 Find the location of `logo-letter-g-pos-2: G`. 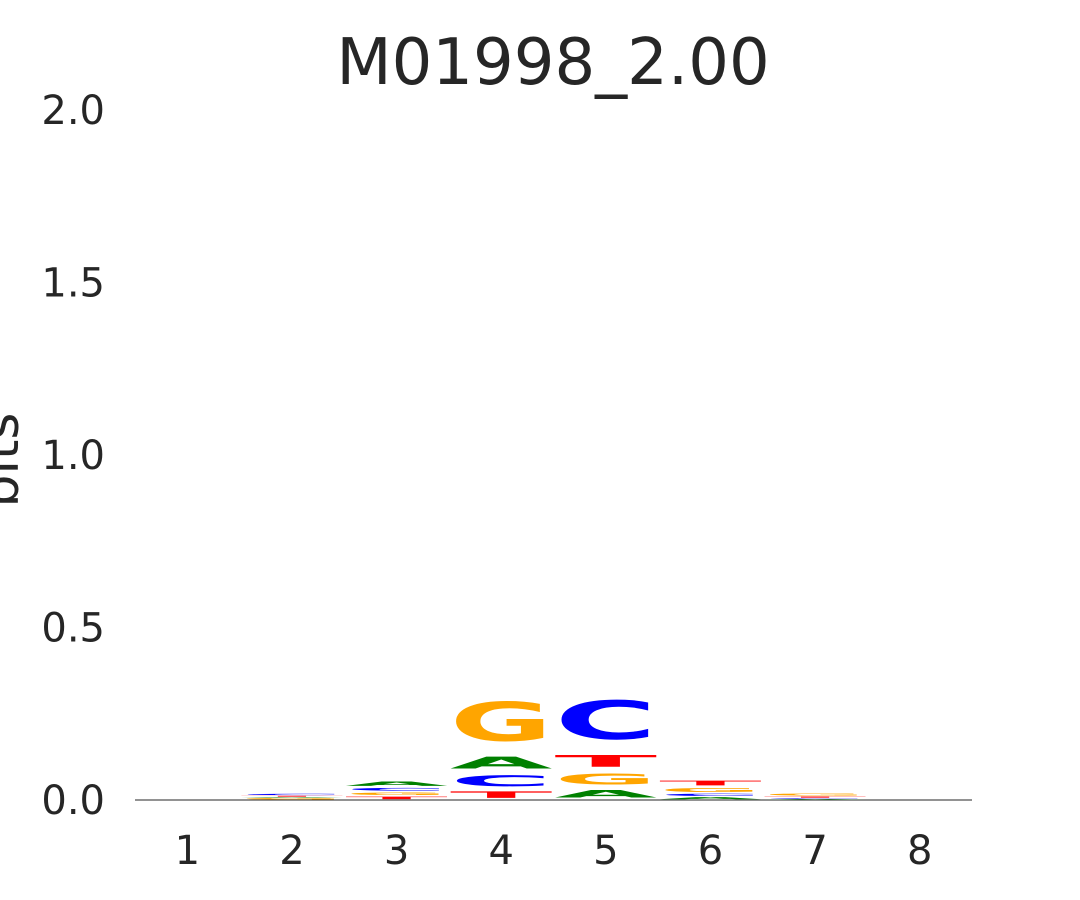

logo-letter-g-pos-2: G is located at coordinates (292, 799).